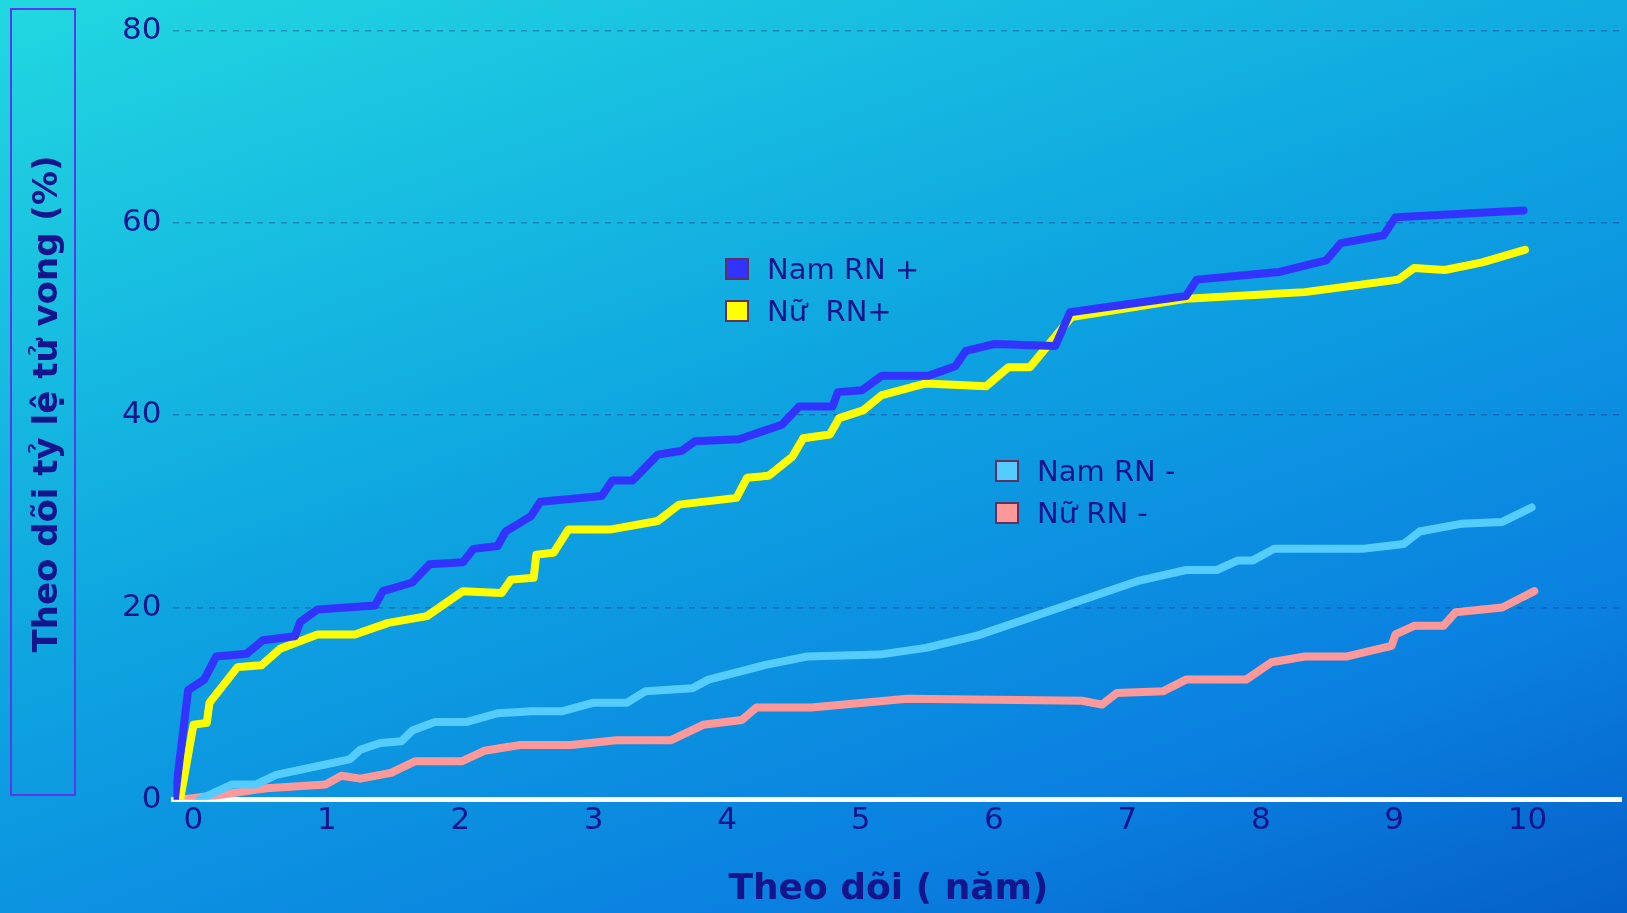 This screenshot has width=1627, height=913. Describe the element at coordinates (727, 818) in the screenshot. I see `x-tick-label: 4` at that location.